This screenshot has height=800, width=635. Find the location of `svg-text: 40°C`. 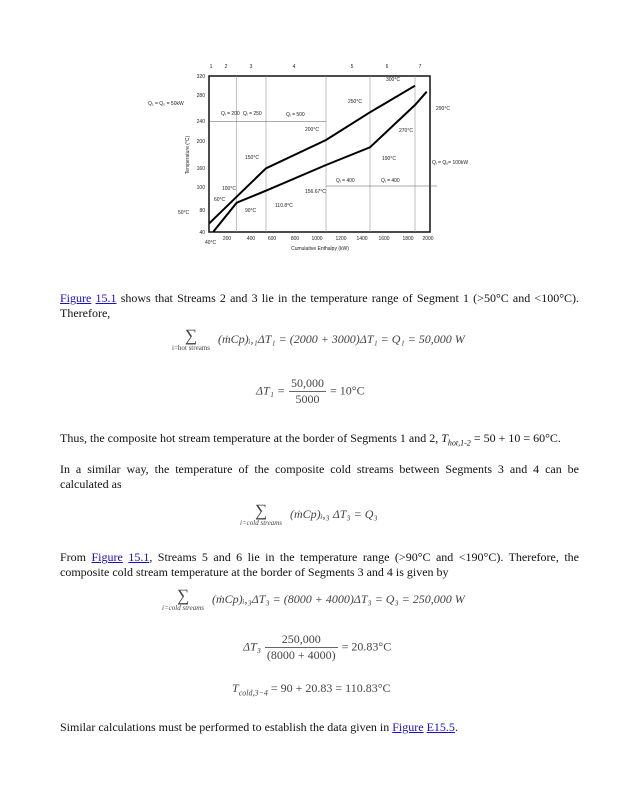

svg-text: 40°C is located at coordinates (211, 243).